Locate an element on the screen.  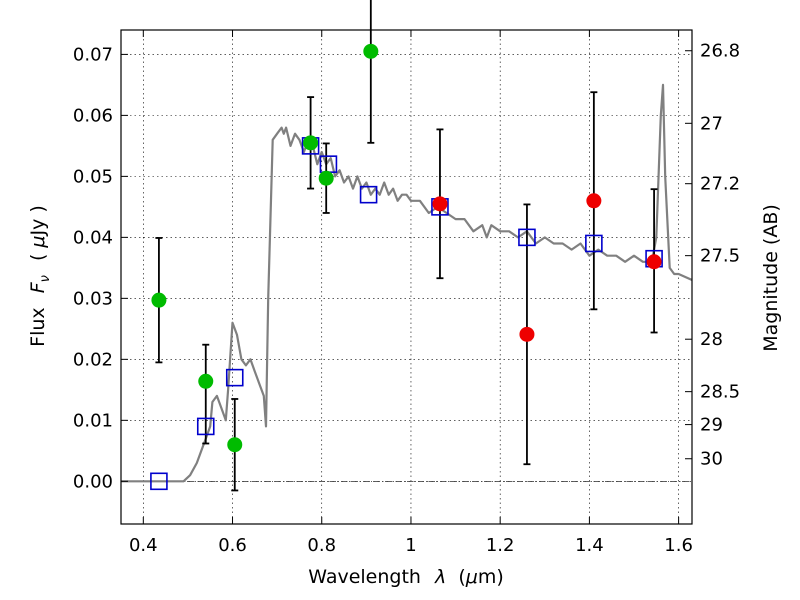
y-tick-label-3: 0.03 is located at coordinates (93, 298).